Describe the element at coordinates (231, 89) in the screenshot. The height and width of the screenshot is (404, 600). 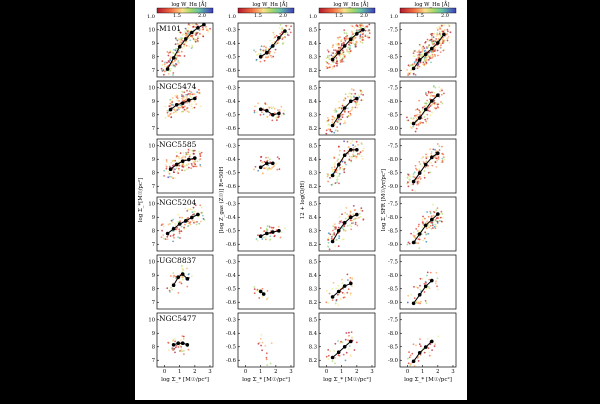
I see `ytick-label: -0.3` at that location.